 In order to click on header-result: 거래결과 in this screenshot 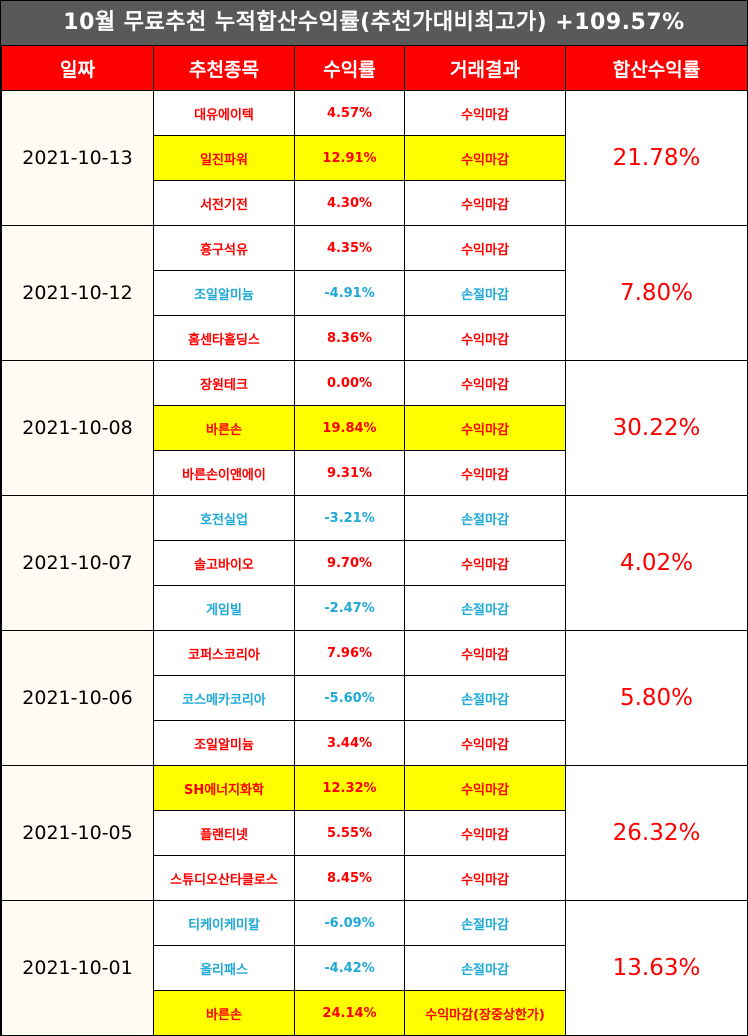, I will do `click(485, 68)`.